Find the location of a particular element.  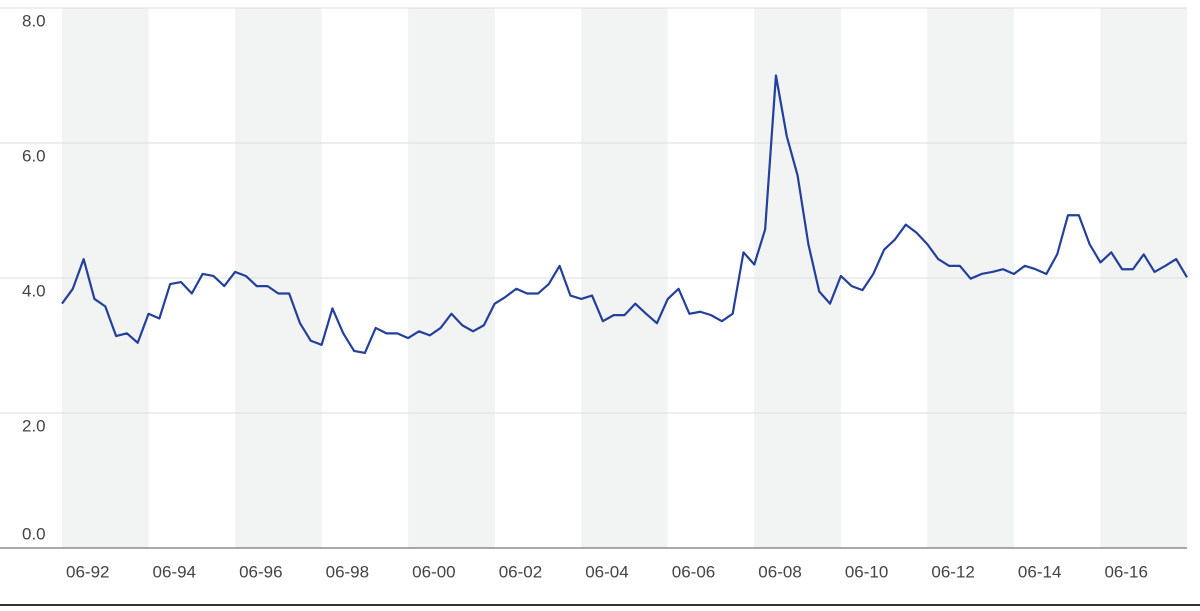

y-tick-label: 0.0 is located at coordinates (34, 533).